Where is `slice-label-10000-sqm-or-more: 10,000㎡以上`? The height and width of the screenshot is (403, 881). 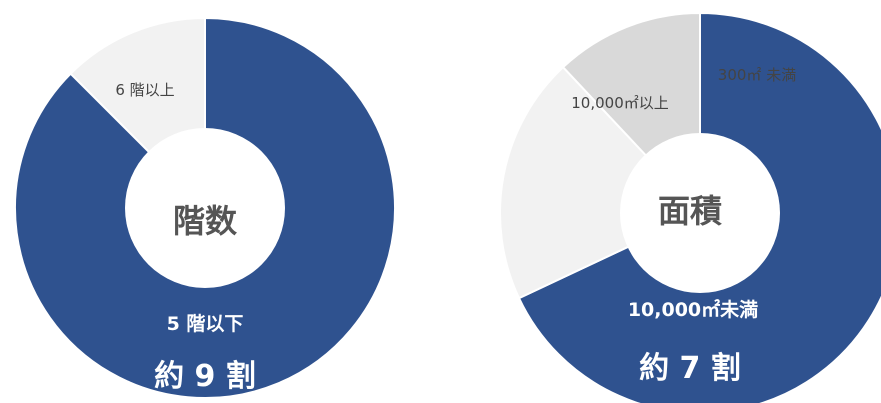 slice-label-10000-sqm-or-more: 10,000㎡以上 is located at coordinates (620, 103).